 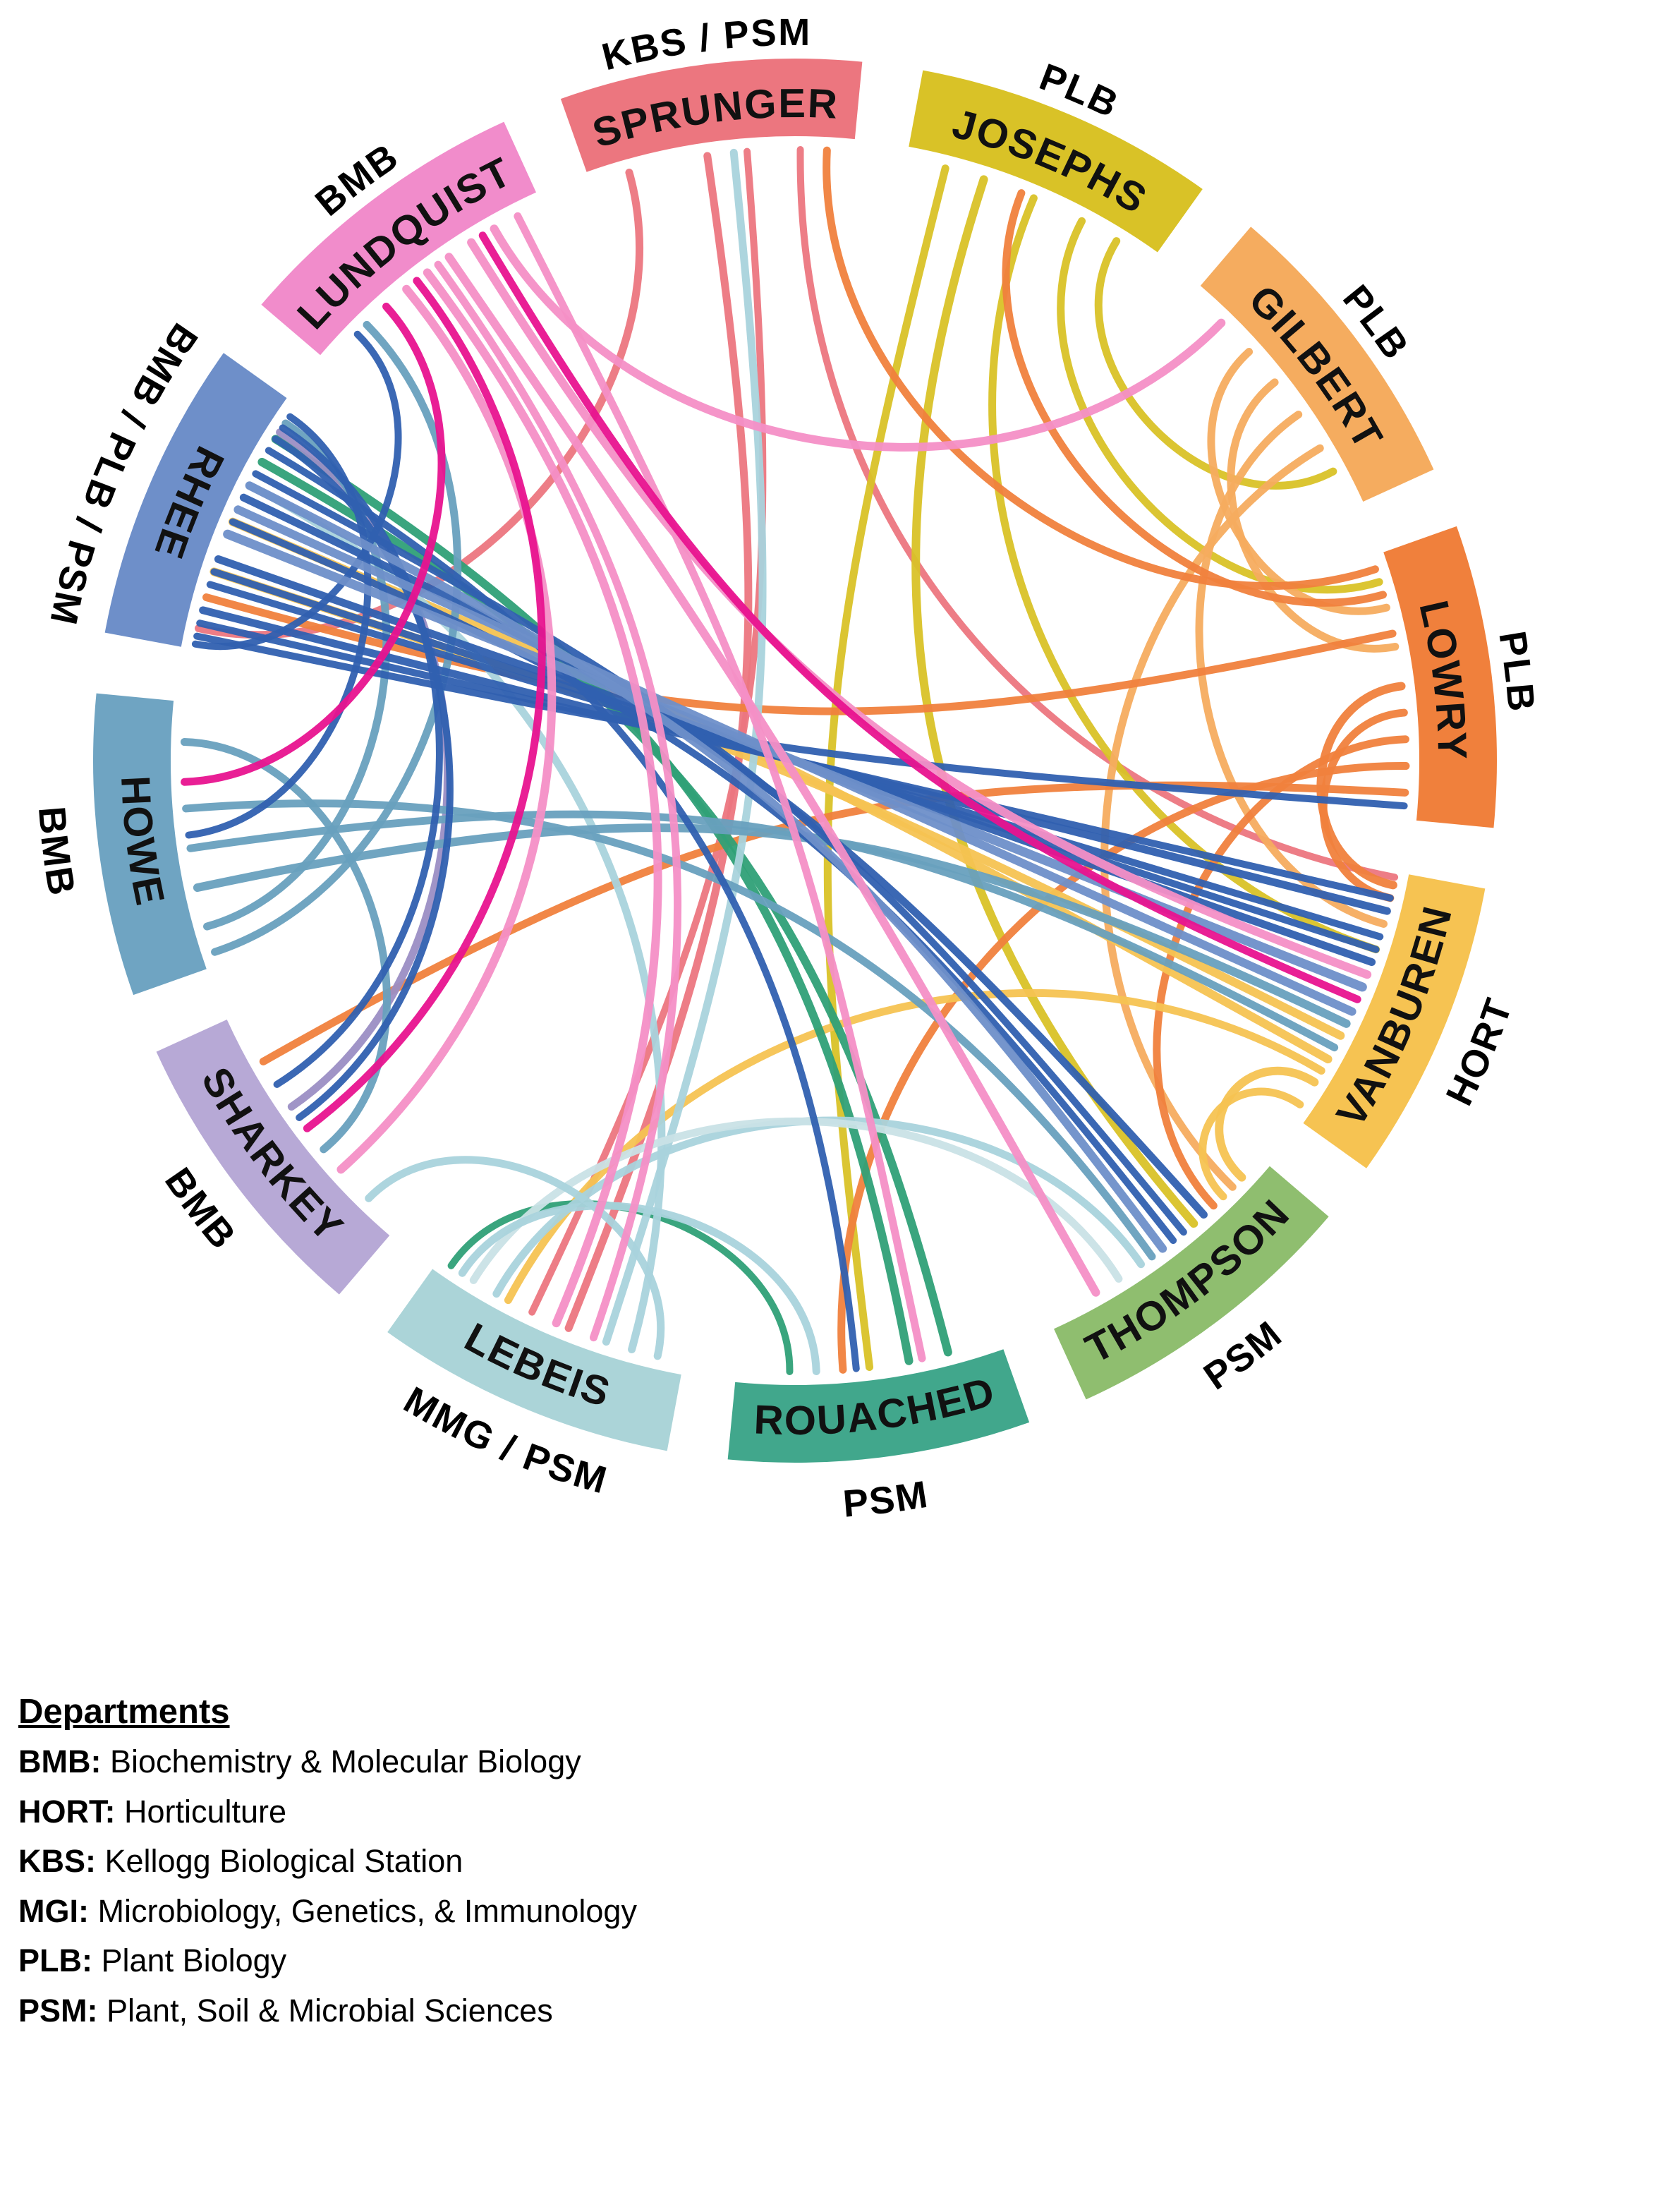 I want to click on arc-lowry, so click(x=1440, y=677).